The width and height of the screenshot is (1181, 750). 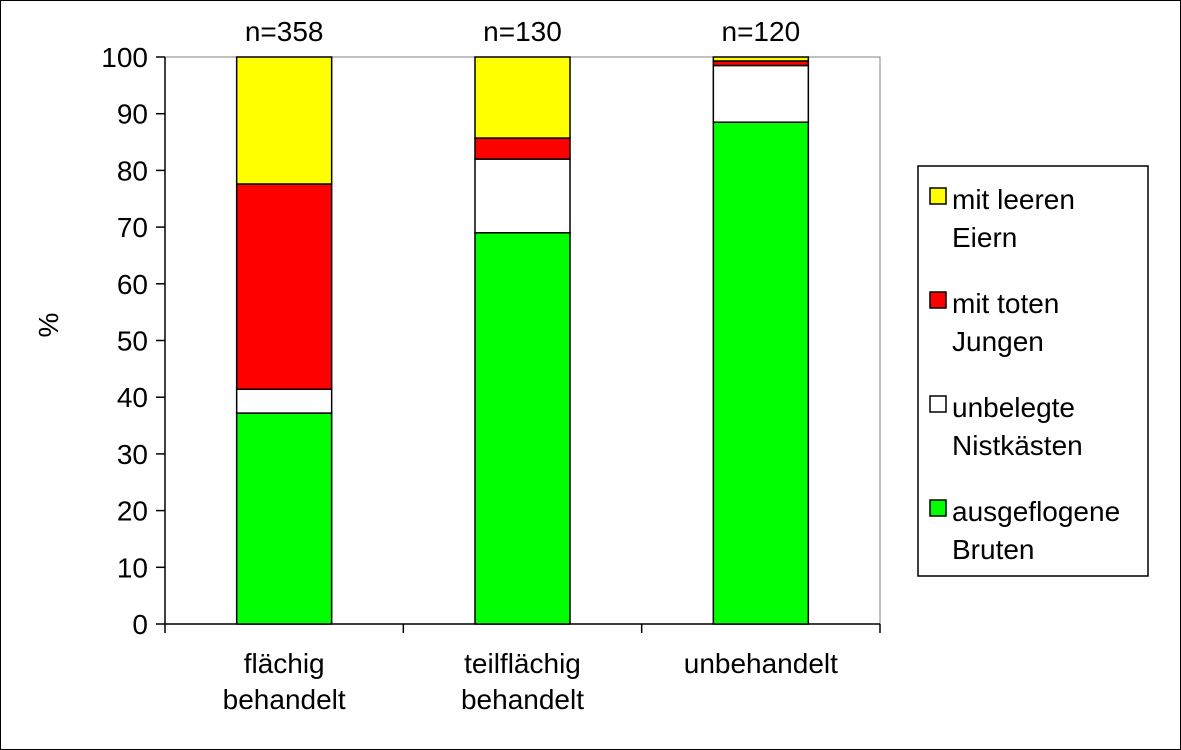 I want to click on y-tick-label: 60, so click(x=132, y=284).